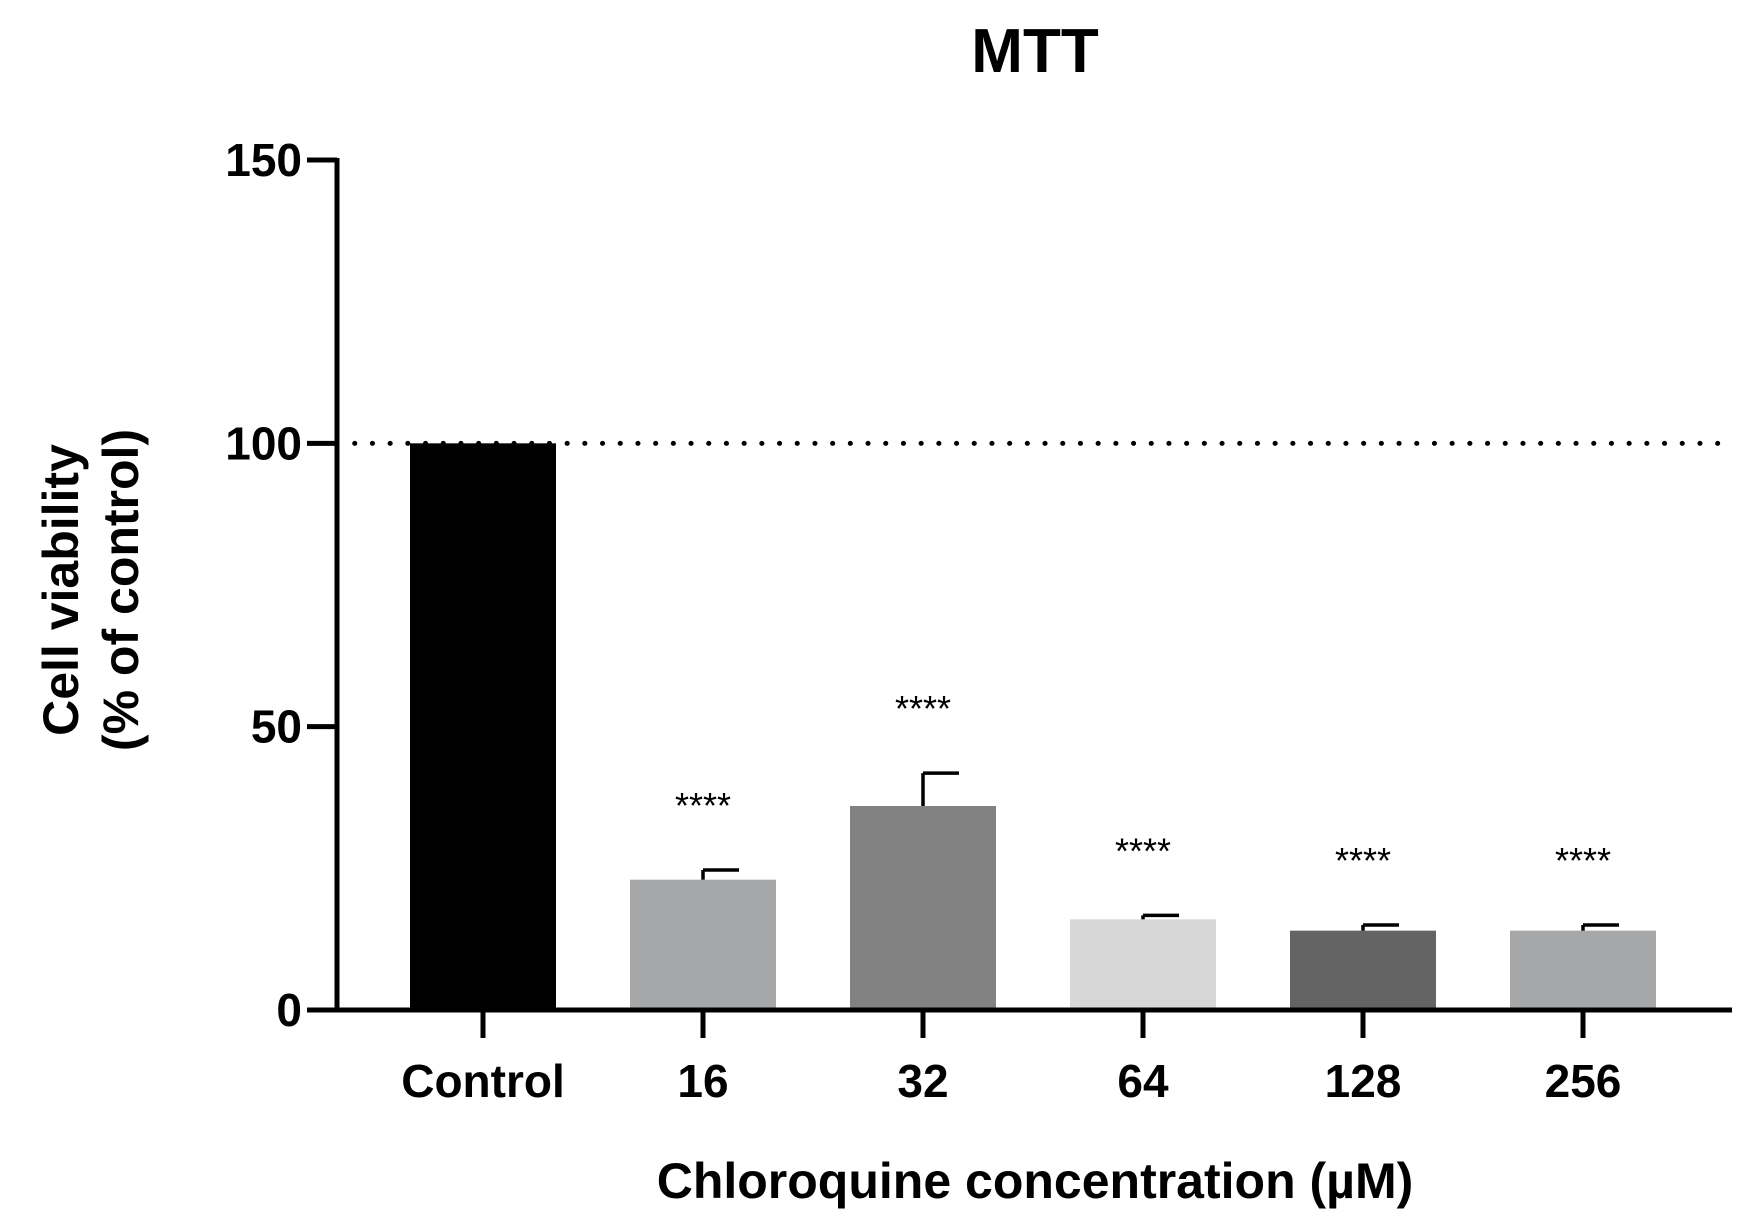 This screenshot has height=1227, width=1749. What do you see at coordinates (1143, 1081) in the screenshot?
I see `x-tick-label-64: 64` at bounding box center [1143, 1081].